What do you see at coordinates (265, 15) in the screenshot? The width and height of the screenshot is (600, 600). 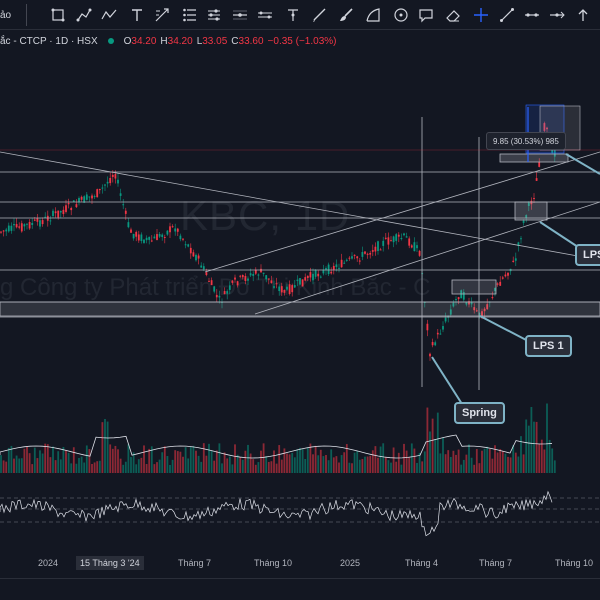 I see `trend-channel-tool-button` at bounding box center [265, 15].